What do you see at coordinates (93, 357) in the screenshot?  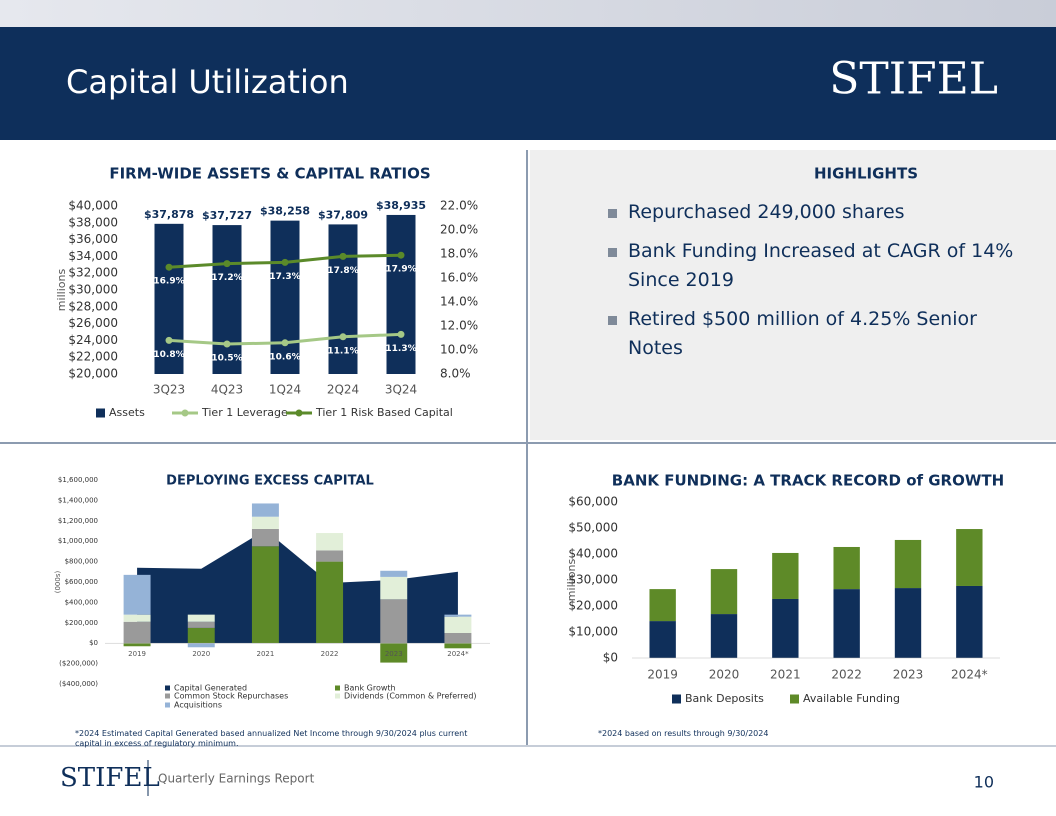 I see `y-tick-label: $22,000` at bounding box center [93, 357].